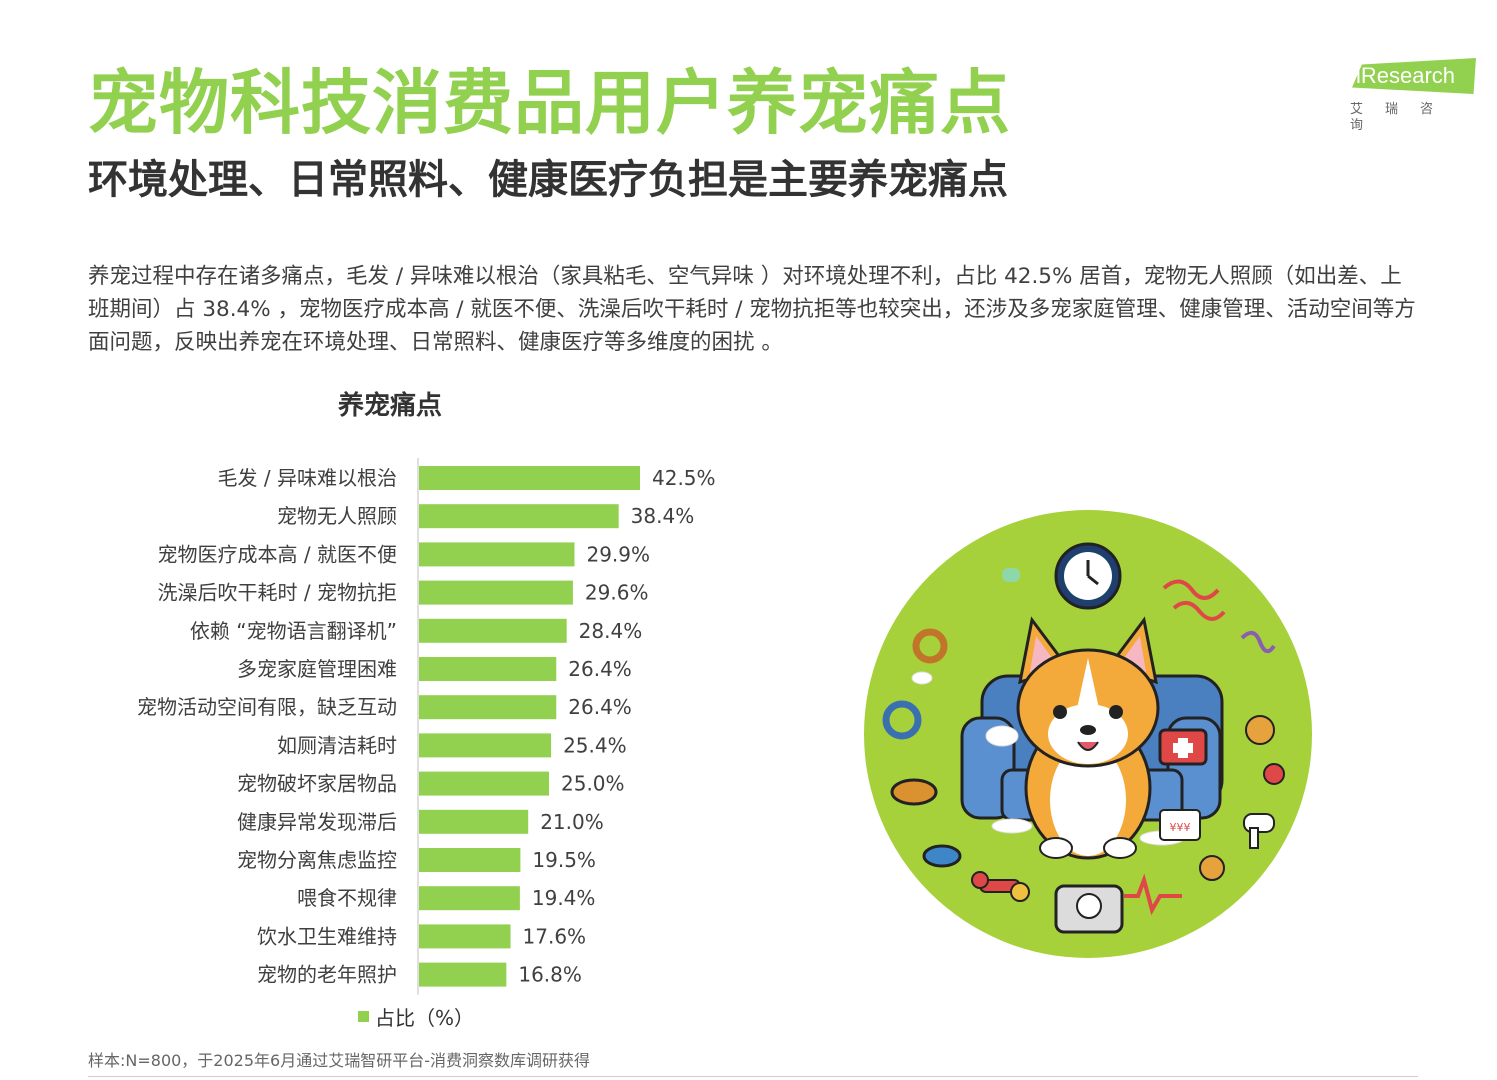 Image resolution: width=1497 pixels, height=1080 pixels. I want to click on iresearch-logo: iResearch 艾瑞咨询, so click(1415, 95).